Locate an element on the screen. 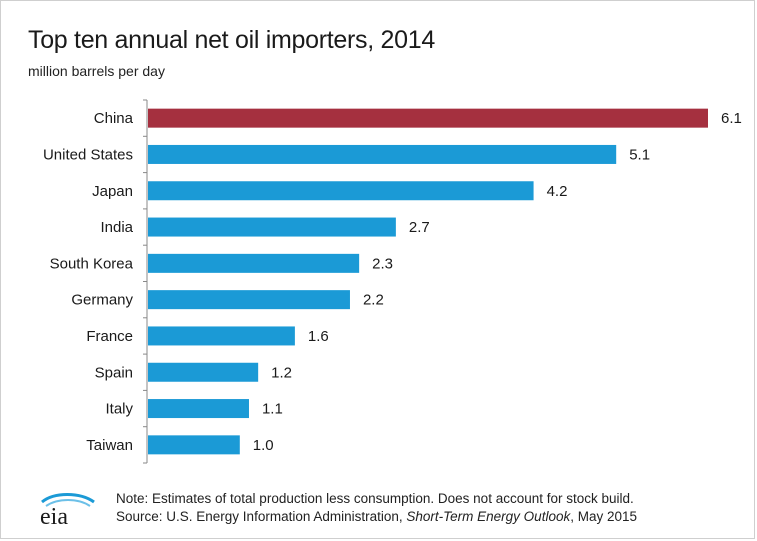  value-label: 1.1 is located at coordinates (272, 409).